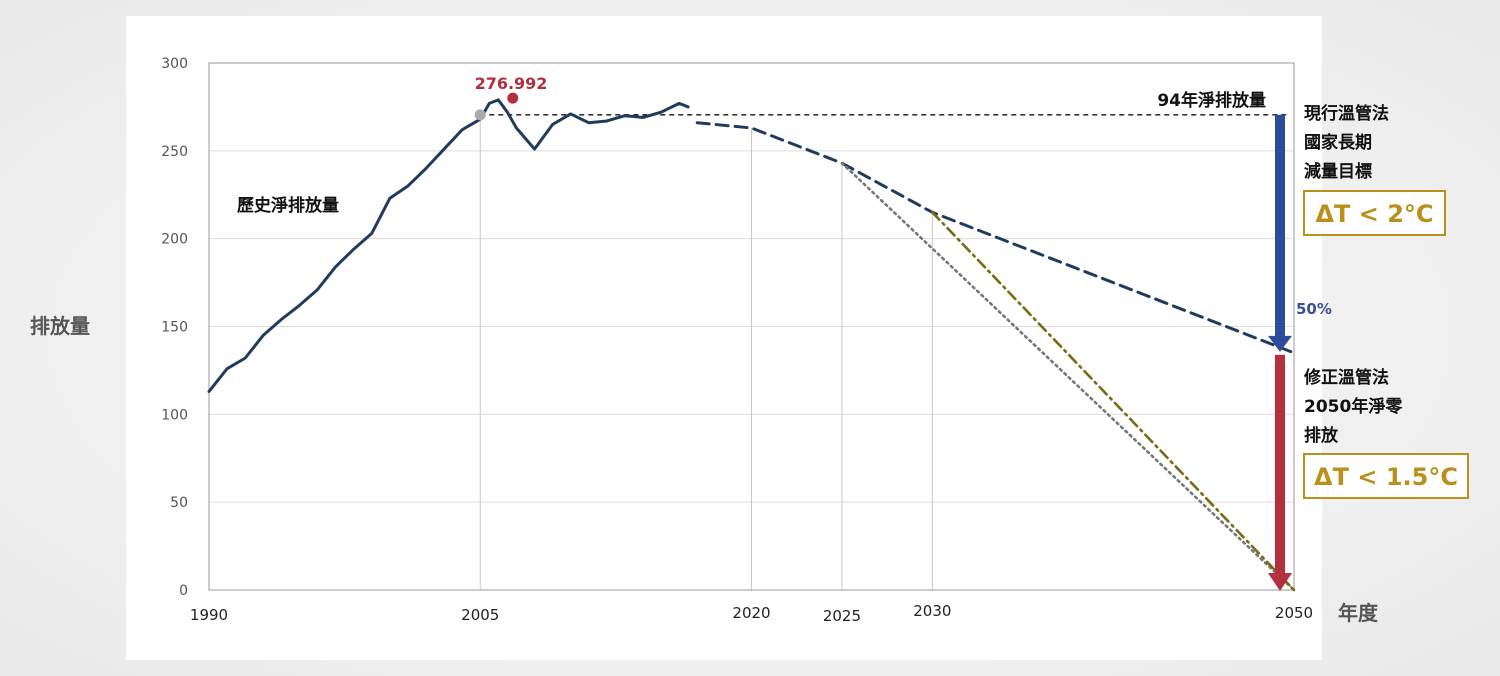 This screenshot has height=676, width=1500. Describe the element at coordinates (174, 152) in the screenshot. I see `y-tick-label-250: 250` at that location.